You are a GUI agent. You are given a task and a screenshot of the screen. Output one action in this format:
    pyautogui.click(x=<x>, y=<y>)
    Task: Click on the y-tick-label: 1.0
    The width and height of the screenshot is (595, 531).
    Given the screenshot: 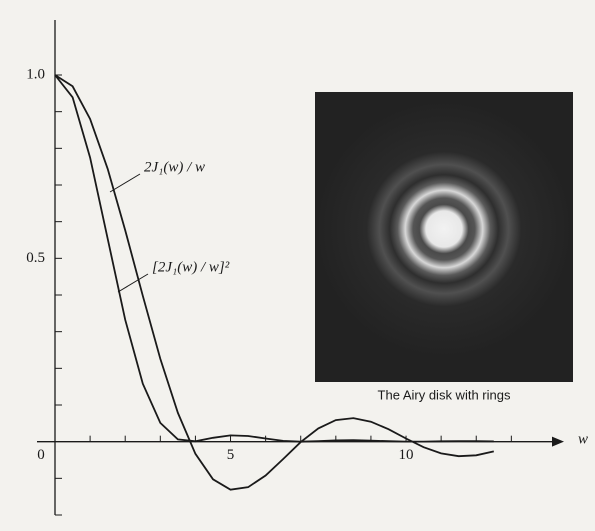 What is the action you would take?
    pyautogui.click(x=35, y=74)
    